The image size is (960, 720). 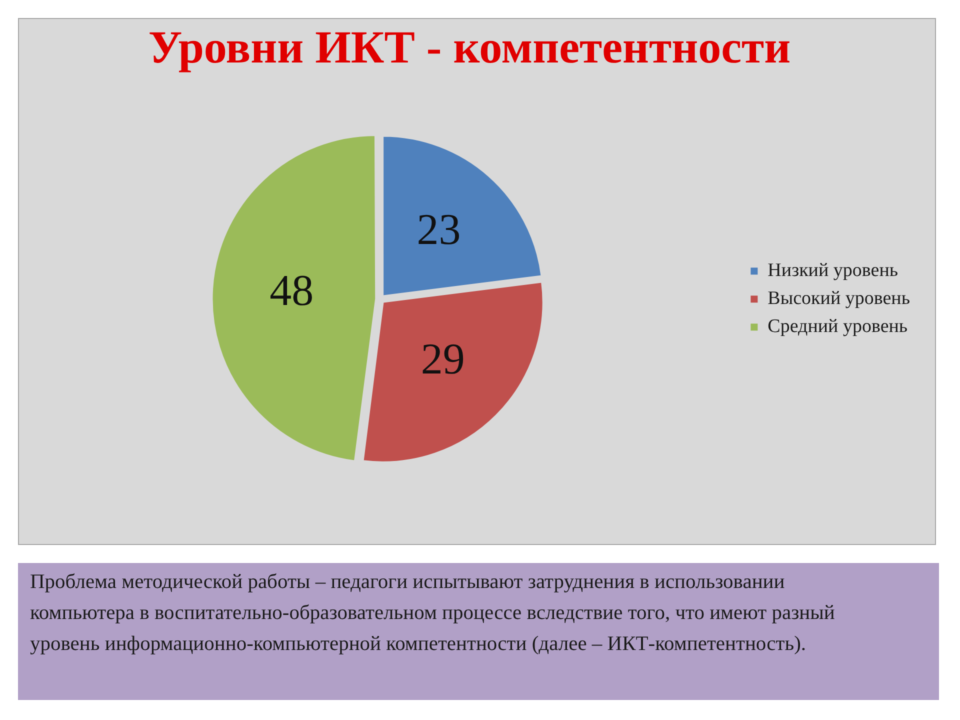 I want to click on chart-title: Уровни ИКТ - компетентности, so click(x=469, y=46).